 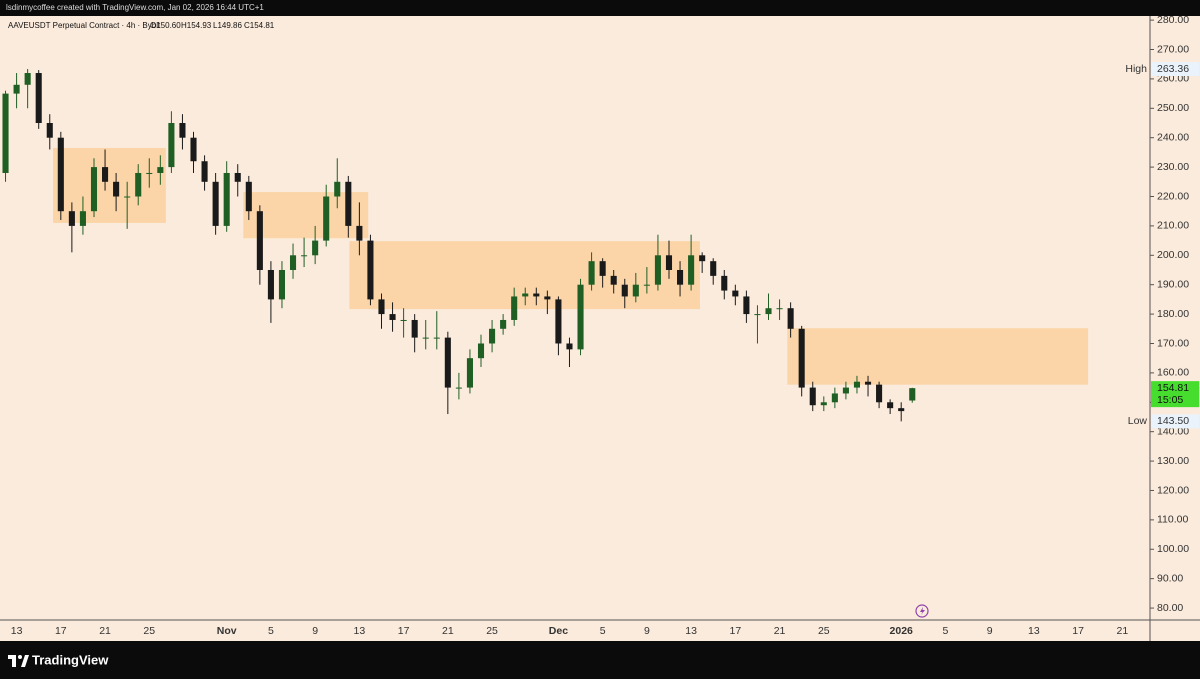 I want to click on ohlc-close: C154.81, so click(x=259, y=25).